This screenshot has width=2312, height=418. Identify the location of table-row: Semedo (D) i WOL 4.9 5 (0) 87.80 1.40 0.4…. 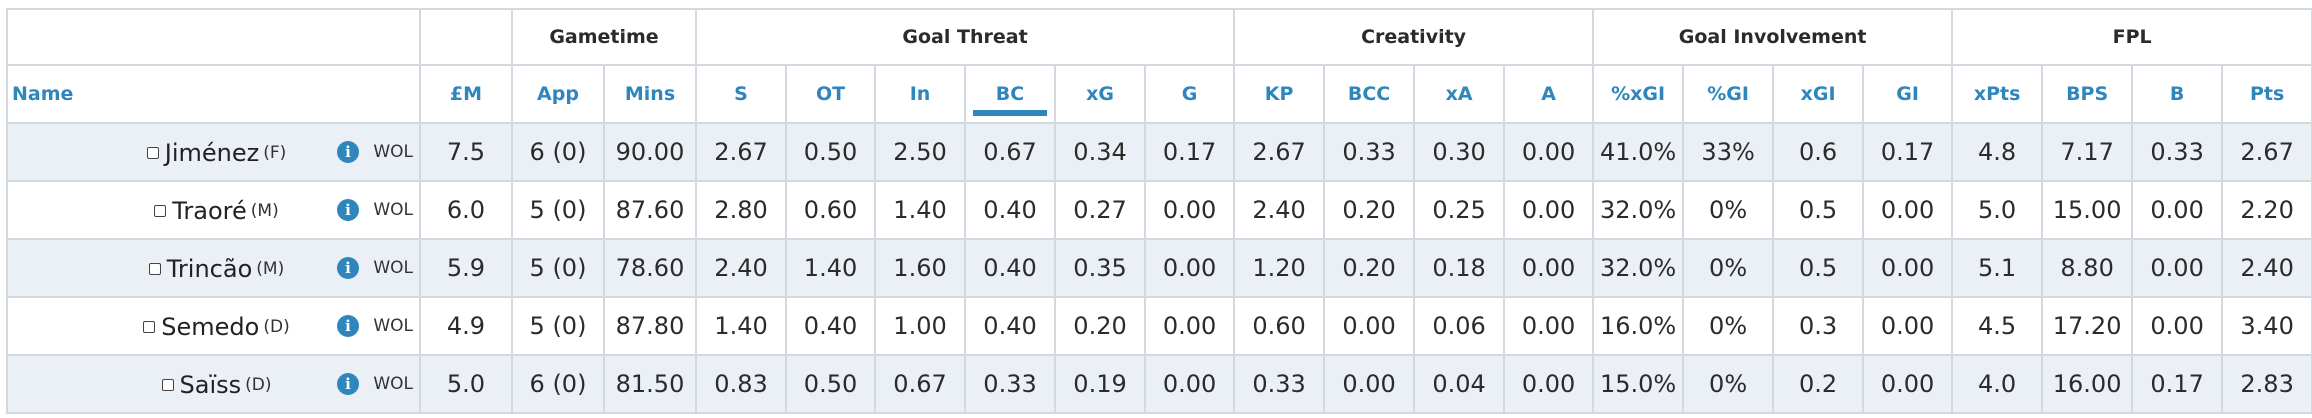
(1159, 326).